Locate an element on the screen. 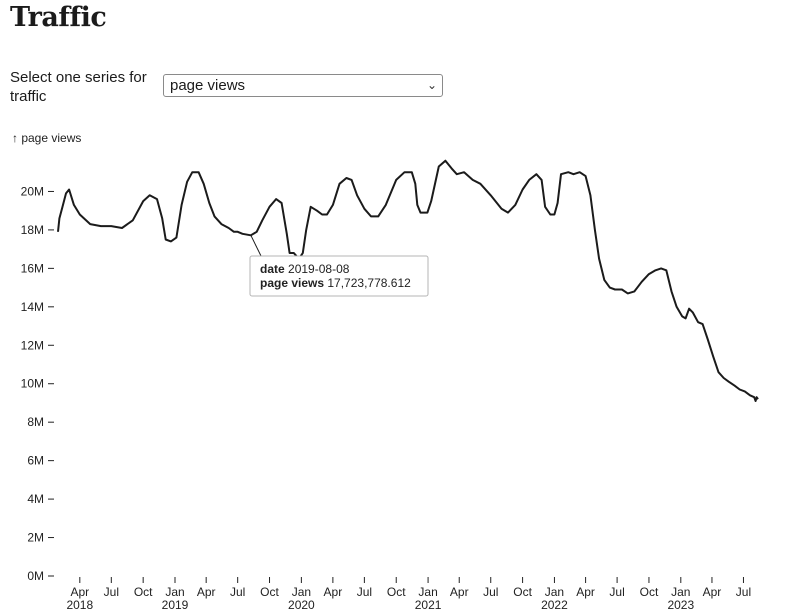  svg-text: date 2019-08-08 is located at coordinates (305, 269).